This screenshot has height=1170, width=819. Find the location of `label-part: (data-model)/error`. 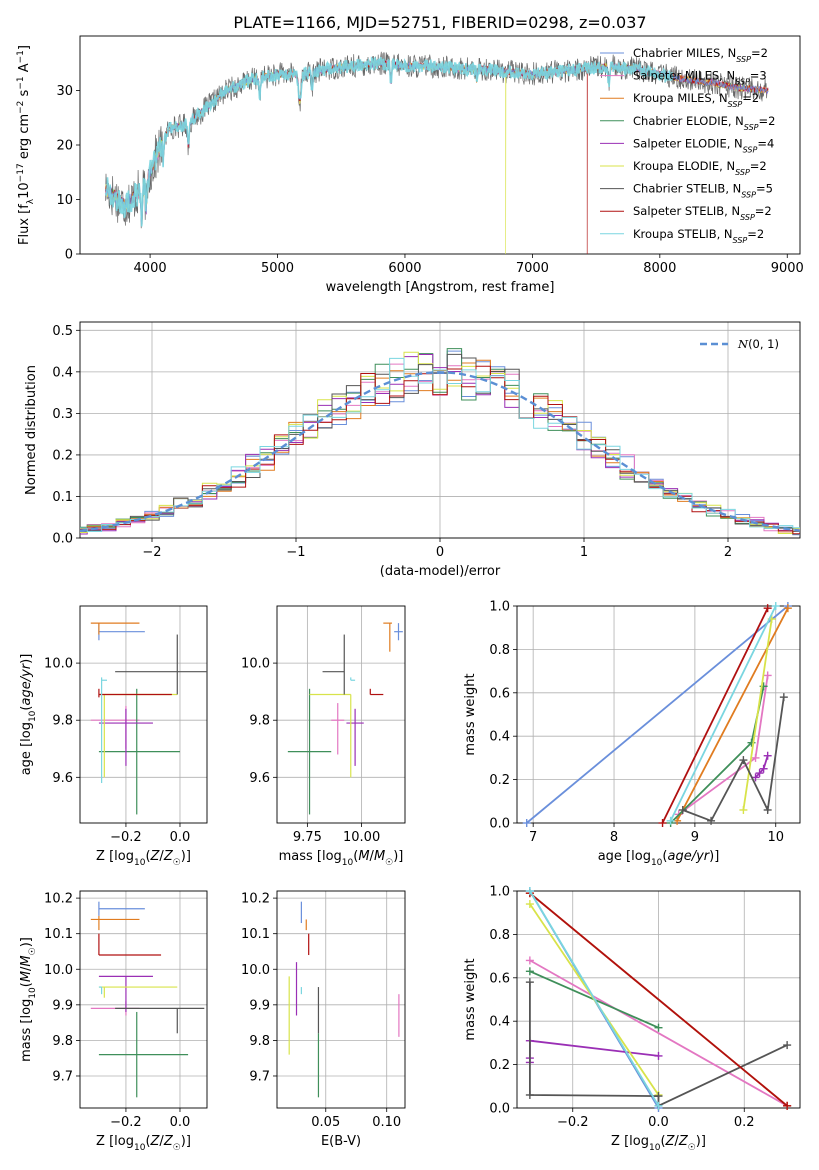

label-part: (data-model)/error is located at coordinates (440, 571).